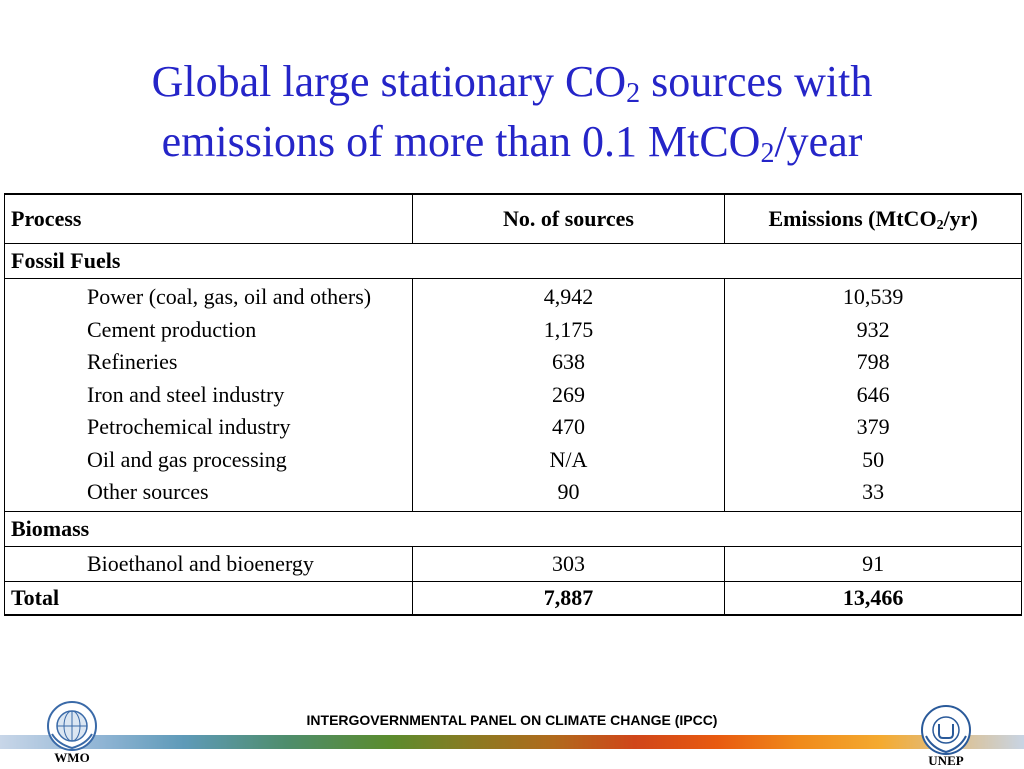 This screenshot has width=1024, height=769. What do you see at coordinates (946, 760) in the screenshot?
I see `unep-label: UNEP` at bounding box center [946, 760].